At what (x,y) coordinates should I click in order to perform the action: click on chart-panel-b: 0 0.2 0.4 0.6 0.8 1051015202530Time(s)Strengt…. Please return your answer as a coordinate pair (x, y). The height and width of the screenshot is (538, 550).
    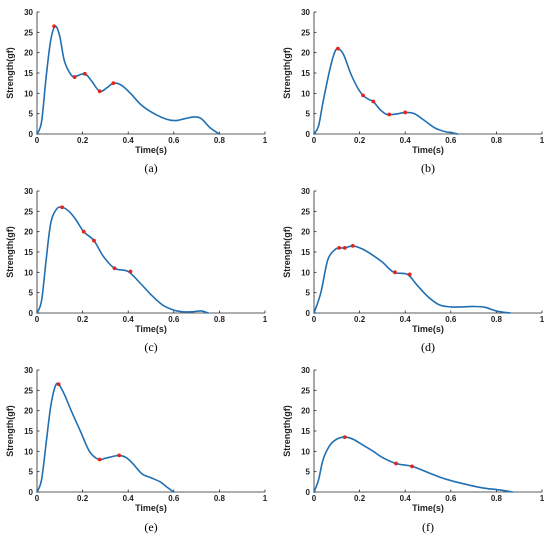
    Looking at the image, I should click on (413, 91).